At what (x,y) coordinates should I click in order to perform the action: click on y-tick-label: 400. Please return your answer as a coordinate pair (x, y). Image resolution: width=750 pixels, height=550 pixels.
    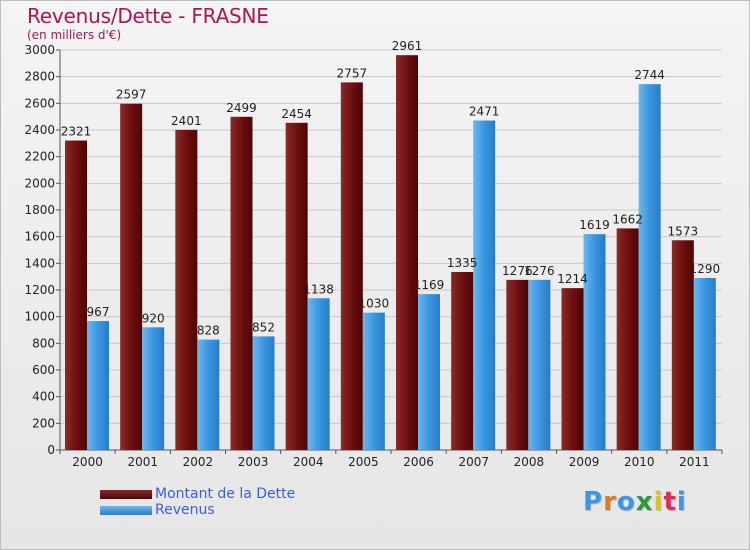
    Looking at the image, I should click on (43, 397).